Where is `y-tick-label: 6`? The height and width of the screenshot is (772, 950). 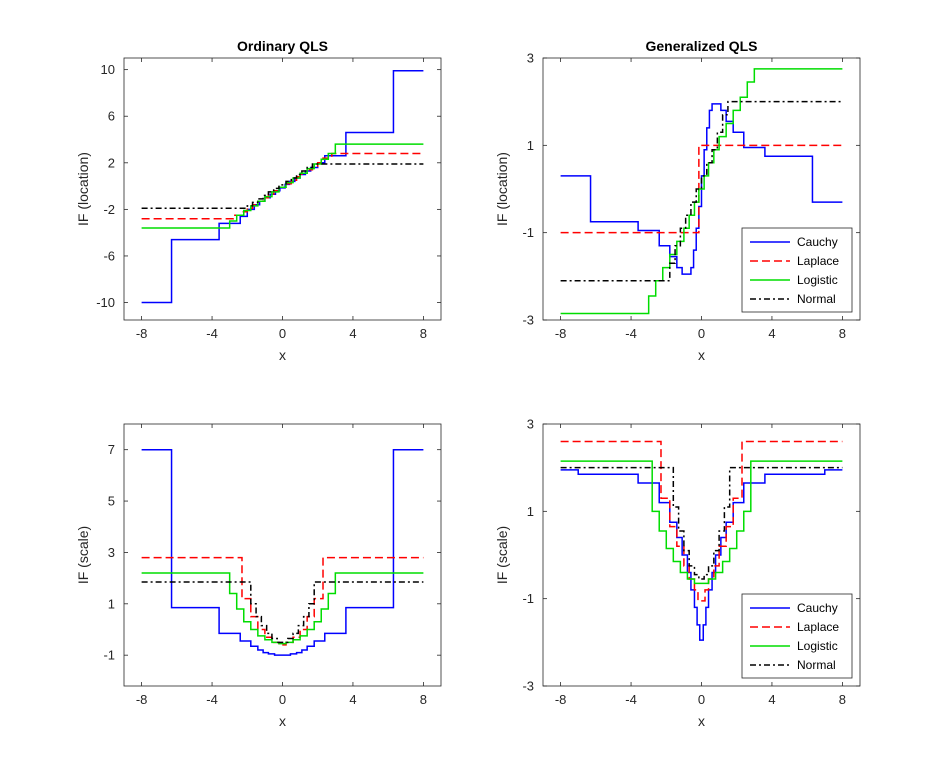 y-tick-label: 6 is located at coordinates (111, 116).